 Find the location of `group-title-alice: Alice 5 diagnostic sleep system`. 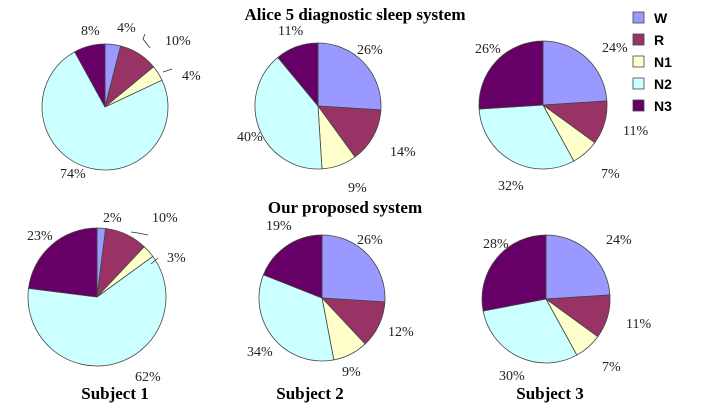

group-title-alice: Alice 5 diagnostic sleep system is located at coordinates (355, 14).